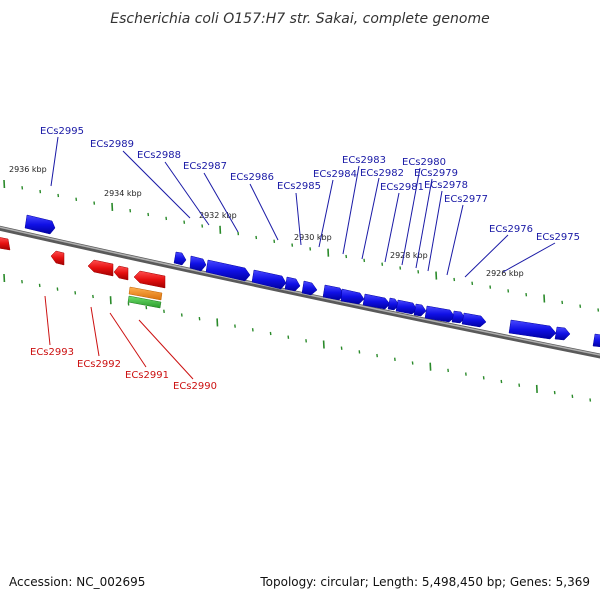  Describe the element at coordinates (252, 177) in the screenshot. I see `gene-label-ecs2986: ECs2986` at that location.